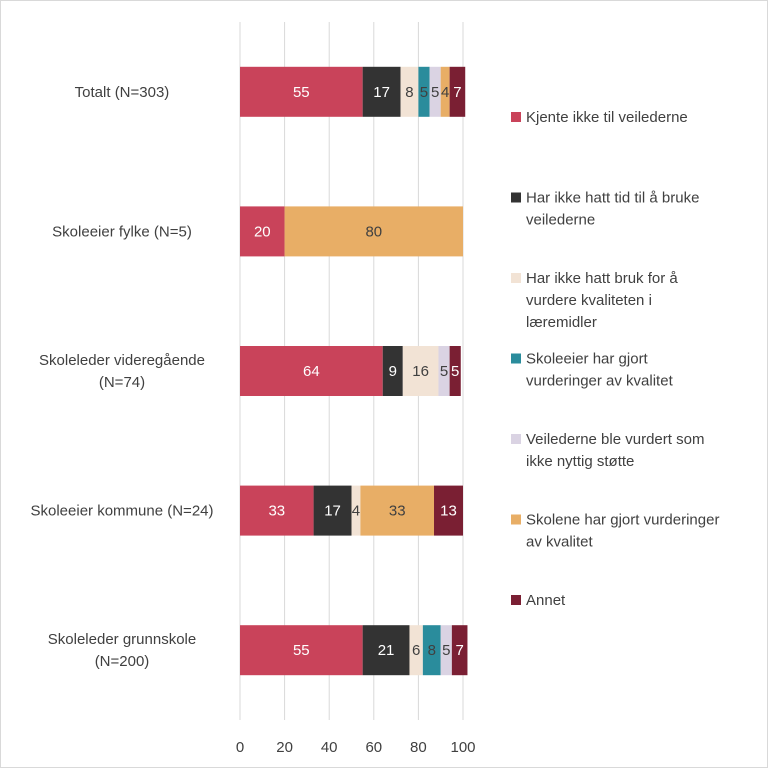 Image resolution: width=770 pixels, height=770 pixels. Describe the element at coordinates (122, 650) in the screenshot. I see `category-label: Skoleleder grunnskole (N=200)` at that location.